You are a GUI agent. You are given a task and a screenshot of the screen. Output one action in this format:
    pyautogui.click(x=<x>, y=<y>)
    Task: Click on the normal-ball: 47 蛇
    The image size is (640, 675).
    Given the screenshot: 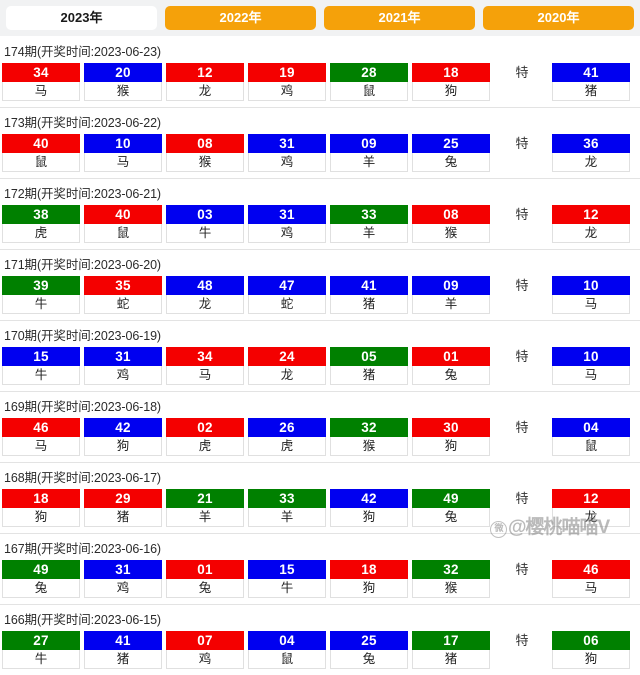 What is the action you would take?
    pyautogui.click(x=287, y=295)
    